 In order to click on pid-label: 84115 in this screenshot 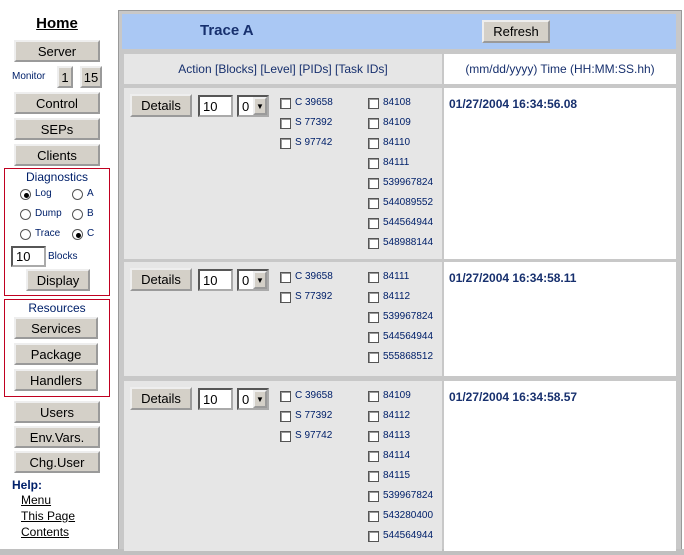, I will do `click(397, 475)`.